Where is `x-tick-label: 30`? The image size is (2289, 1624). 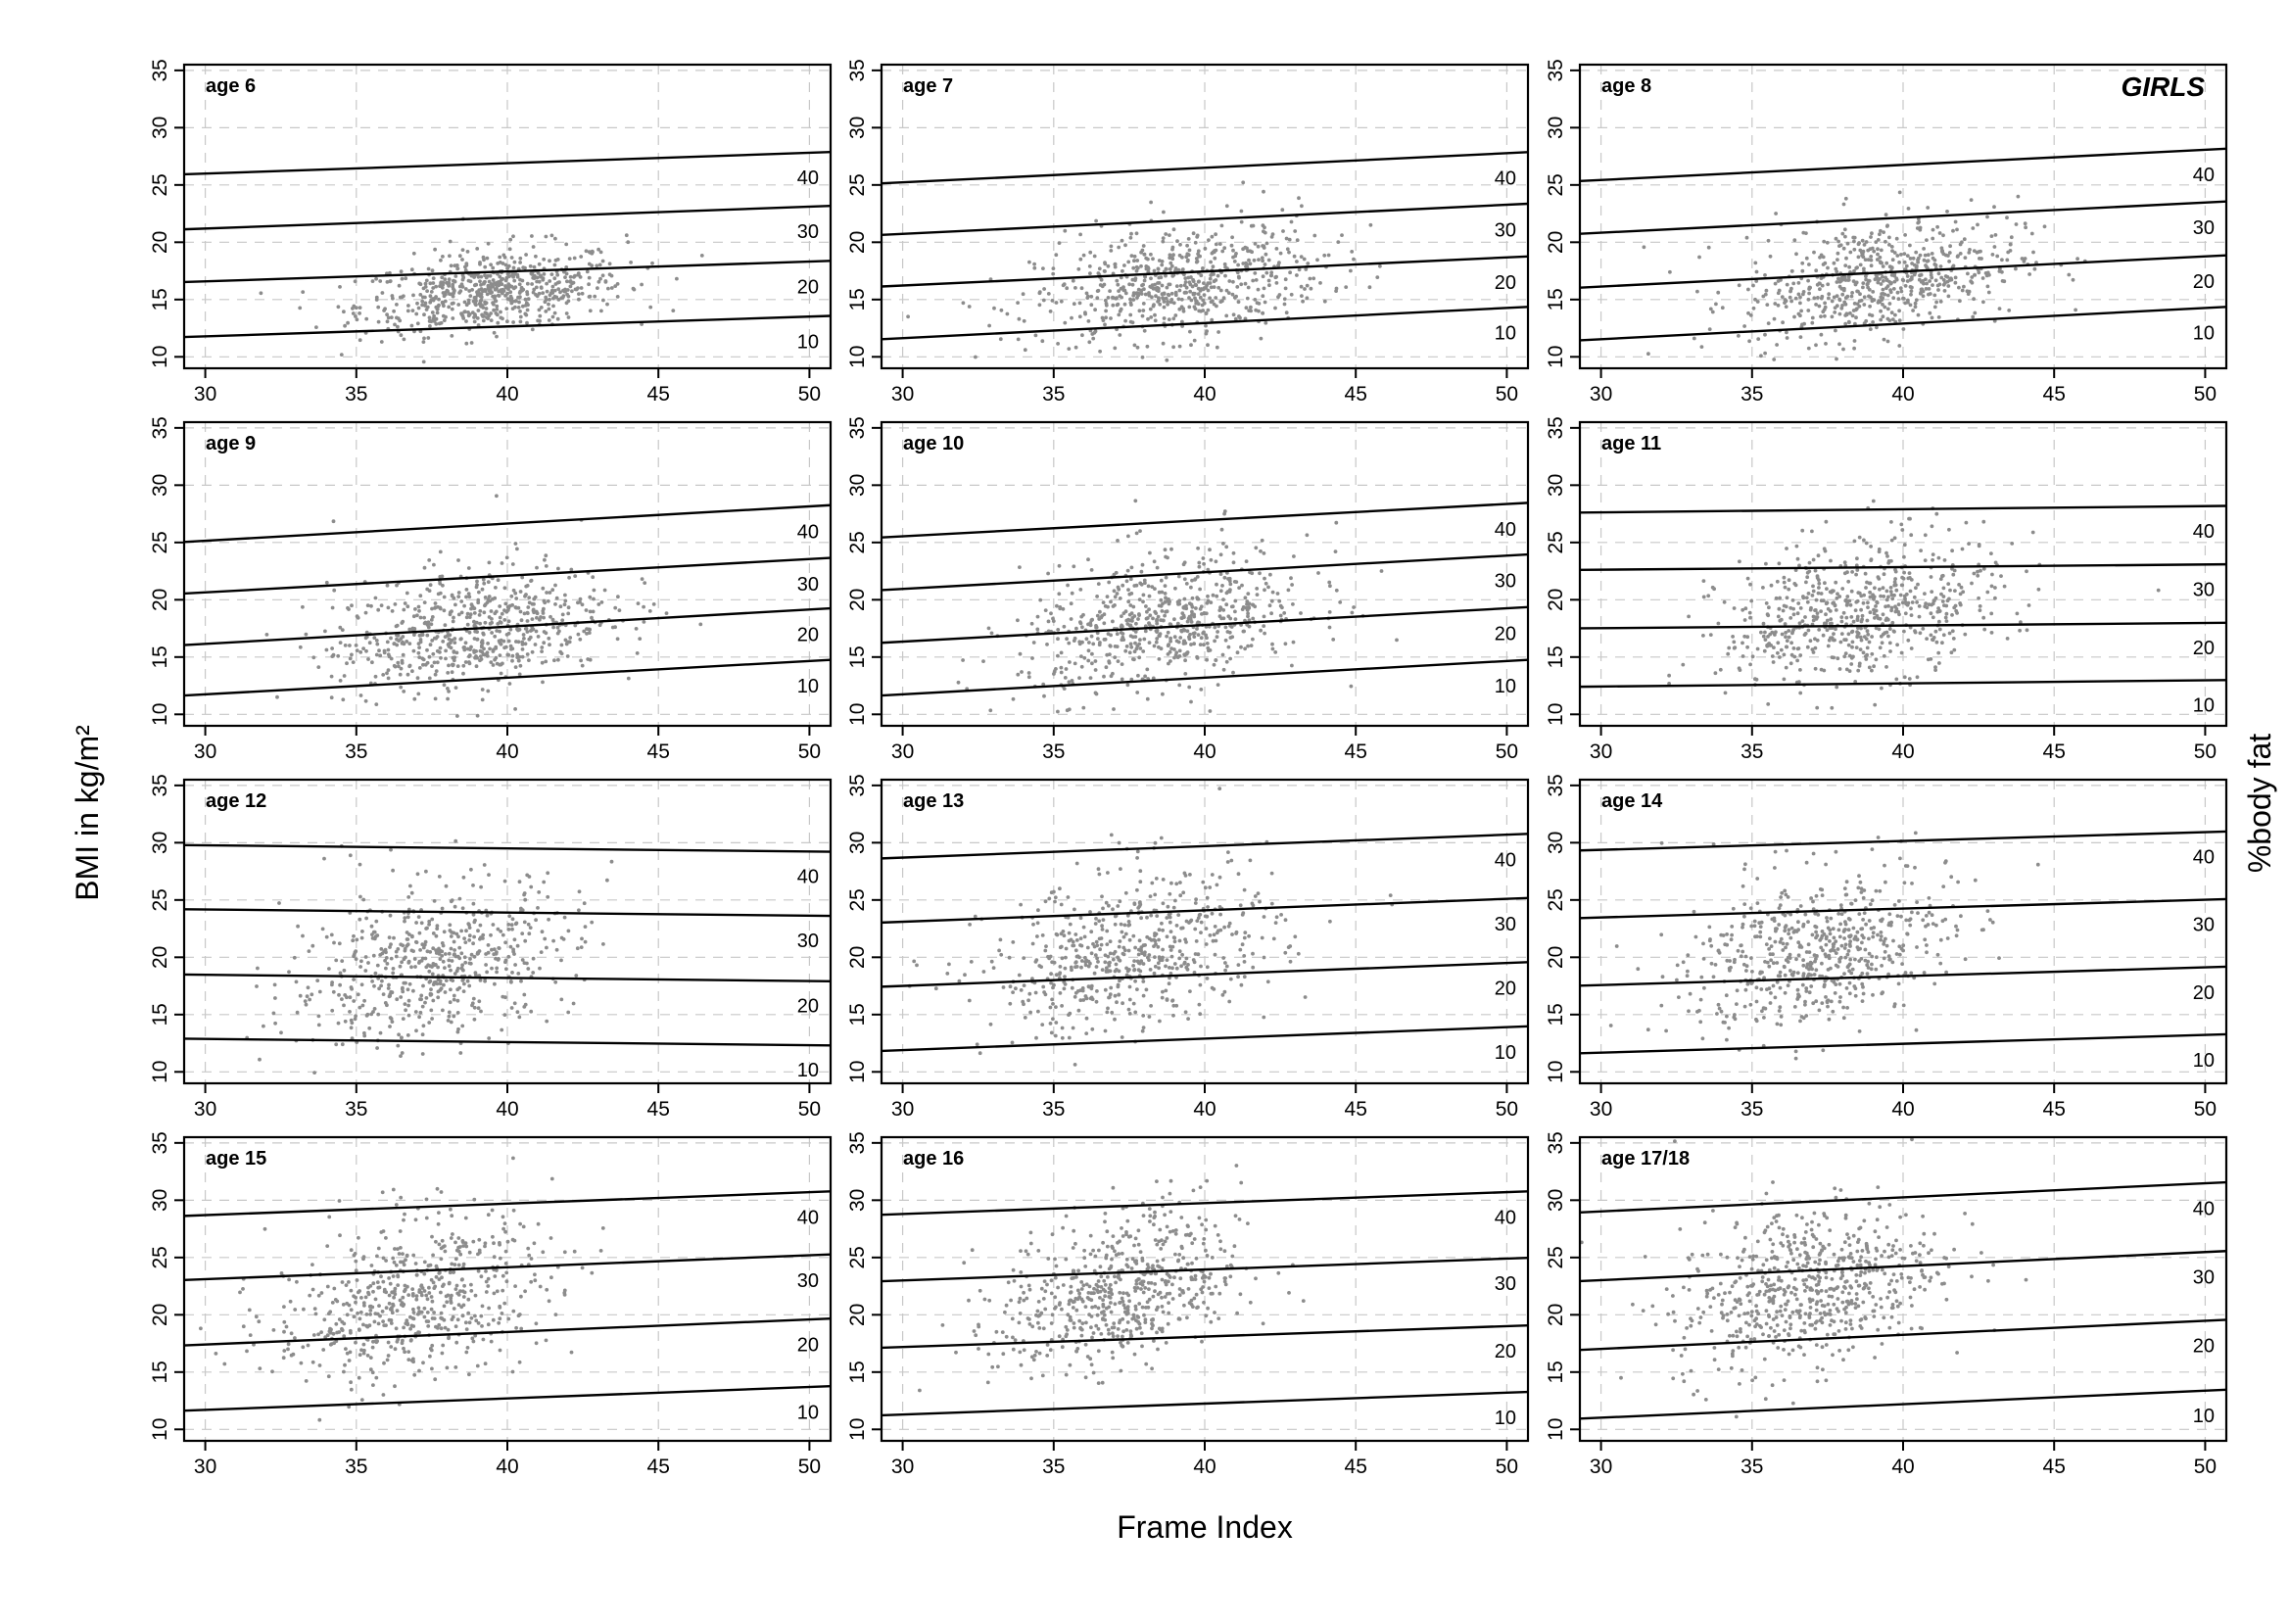
x-tick-label: 30 is located at coordinates (205, 1109).